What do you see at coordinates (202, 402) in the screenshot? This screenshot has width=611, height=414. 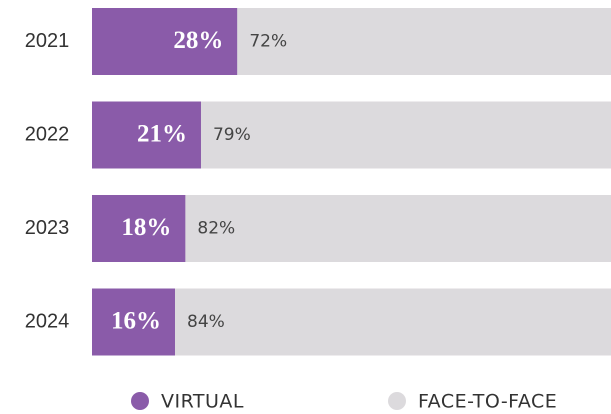 I see `legend-label: VIRTUAL` at bounding box center [202, 402].